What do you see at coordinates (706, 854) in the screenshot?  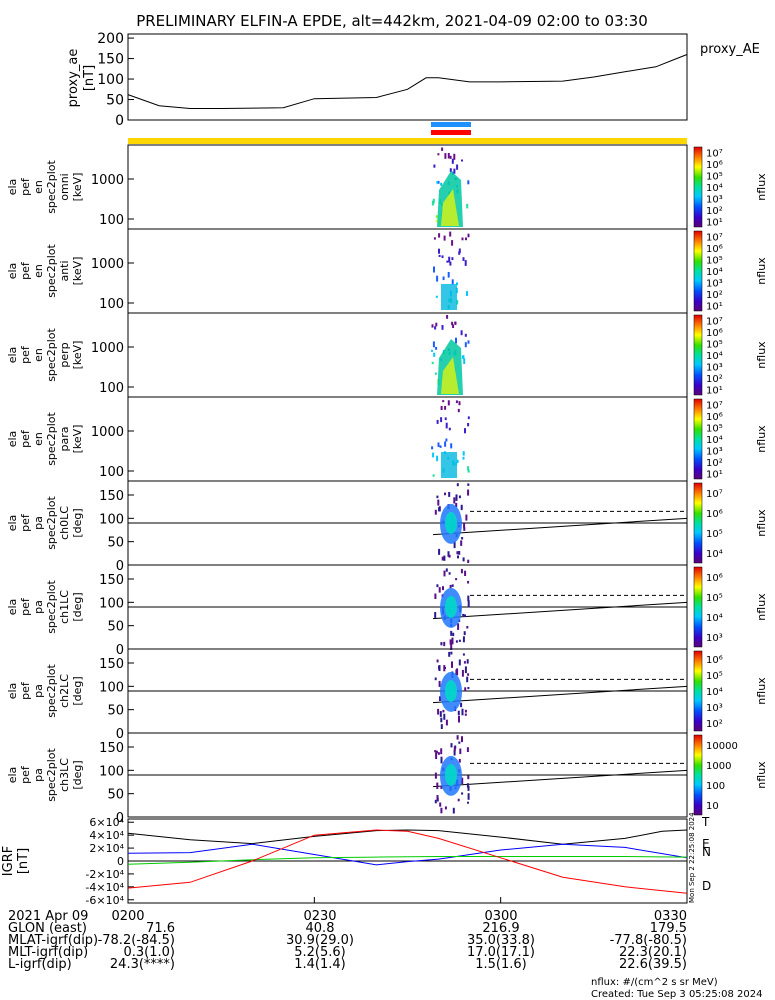 I see `igrf-legend: TEN D` at bounding box center [706, 854].